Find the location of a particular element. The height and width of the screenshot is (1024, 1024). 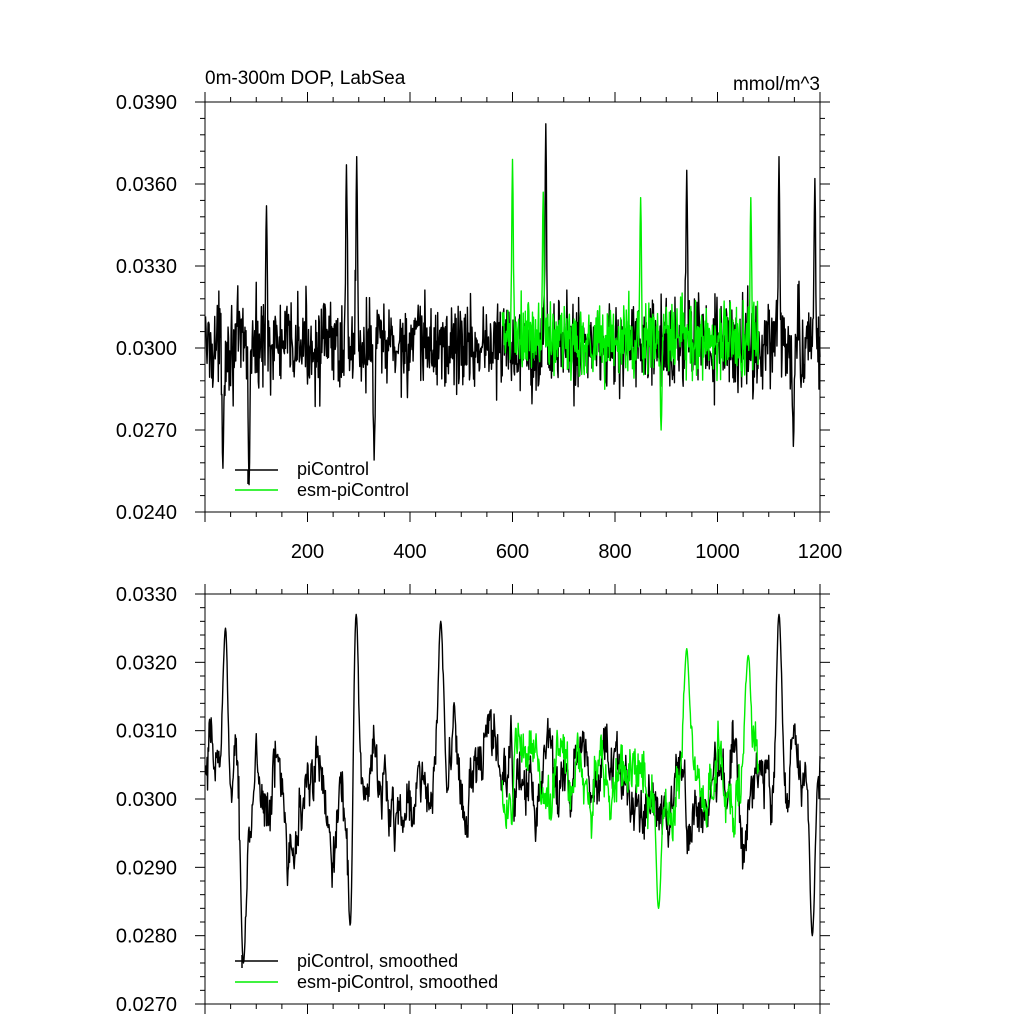

y-tick-label: 0.0280 is located at coordinates (146, 937).